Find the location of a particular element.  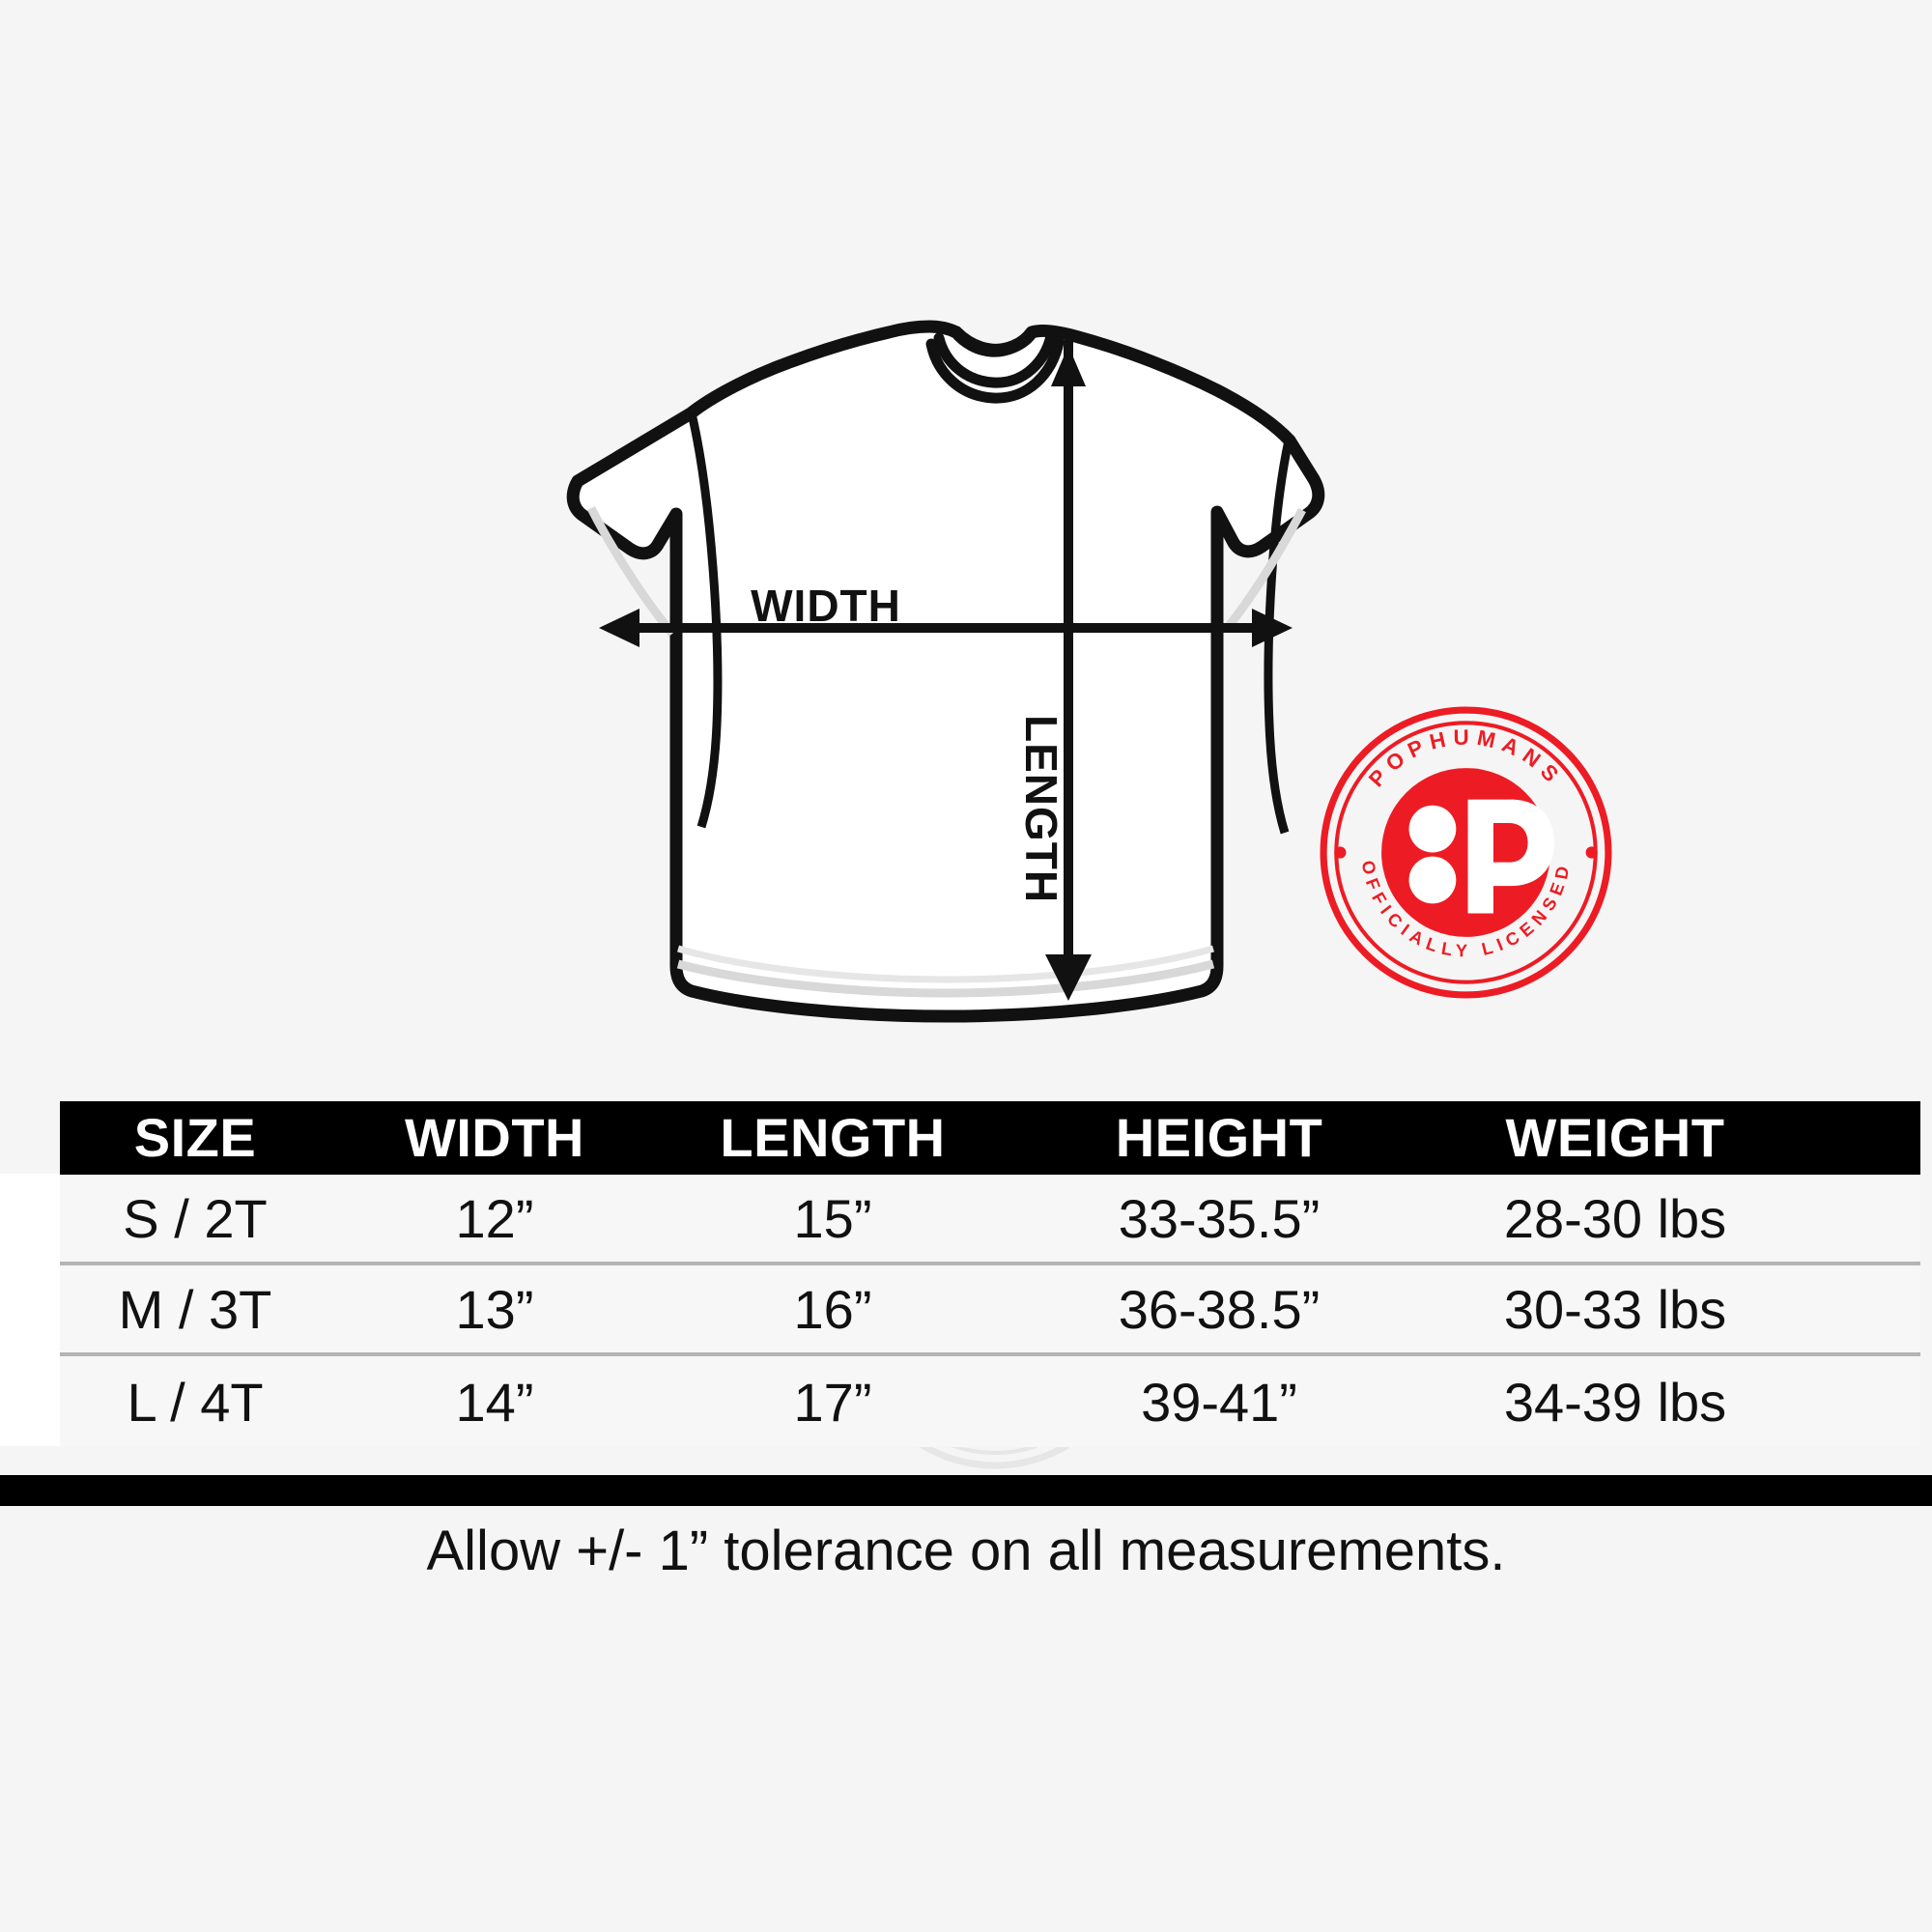

table-row: L / 4T 14” 17” 39-41” 34-39 lbs is located at coordinates (990, 1401).